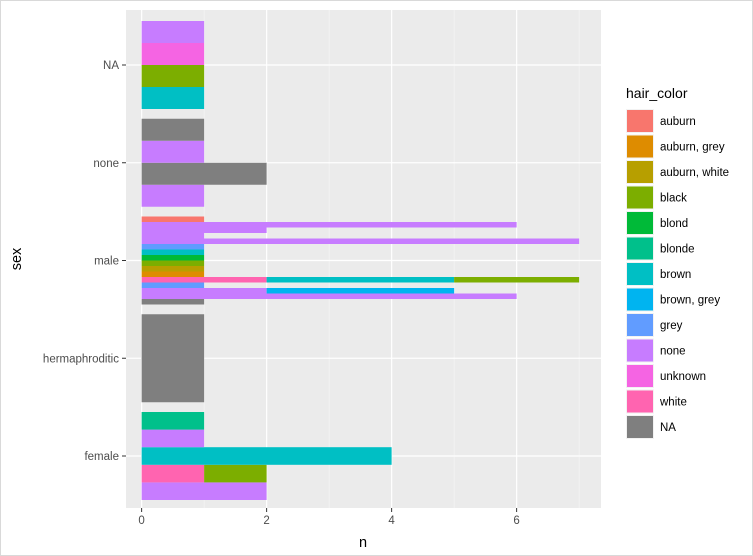 The width and height of the screenshot is (753, 556). Describe the element at coordinates (673, 199) in the screenshot. I see `legend-label-black: black` at that location.